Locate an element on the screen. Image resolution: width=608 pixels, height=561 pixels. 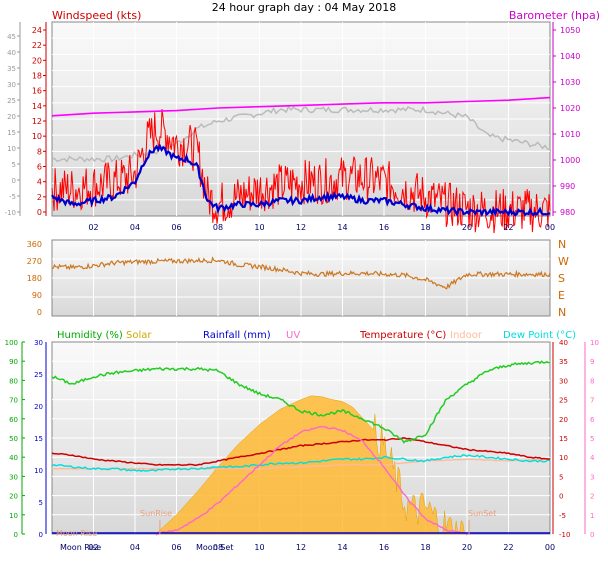
wind-x-tick-label: 00 is located at coordinates (550, 227).